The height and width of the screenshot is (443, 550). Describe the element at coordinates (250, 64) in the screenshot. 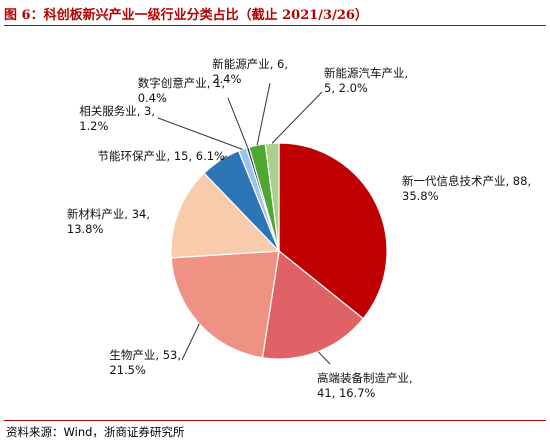

I see `slice-label-8: 新能源产业, 6,` at that location.